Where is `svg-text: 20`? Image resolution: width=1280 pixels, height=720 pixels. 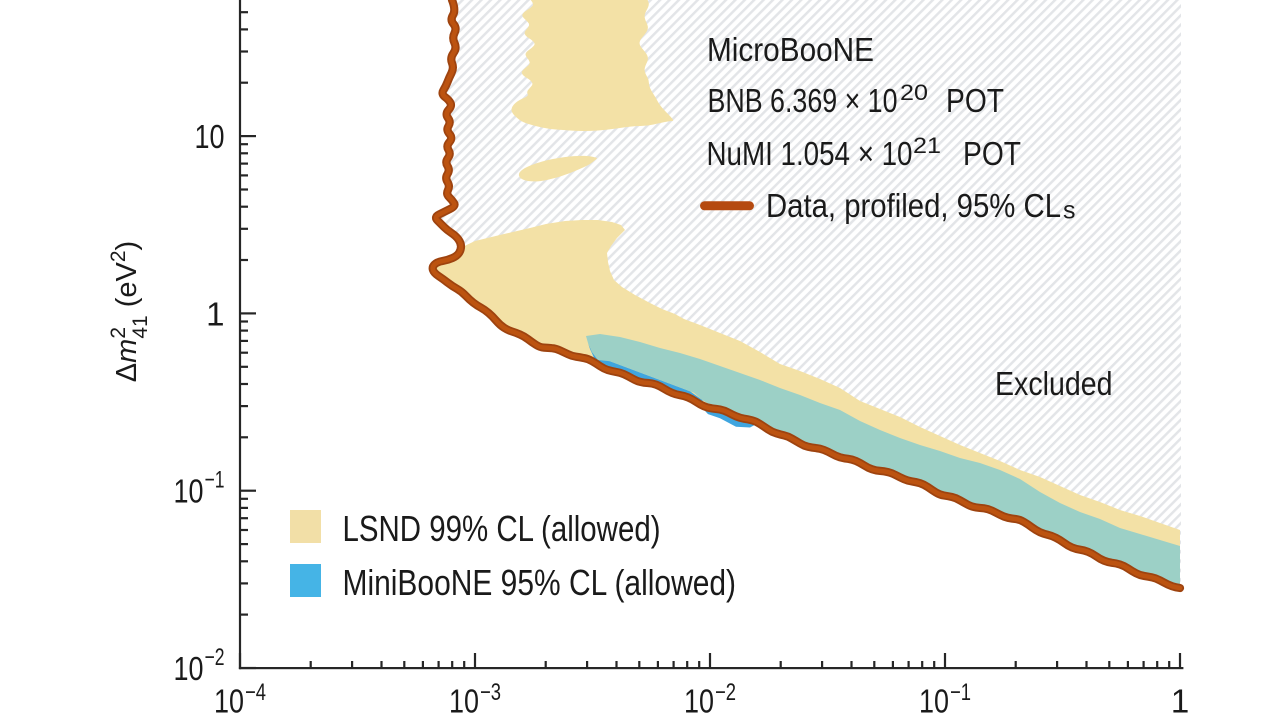 svg-text: 20 is located at coordinates (914, 92).